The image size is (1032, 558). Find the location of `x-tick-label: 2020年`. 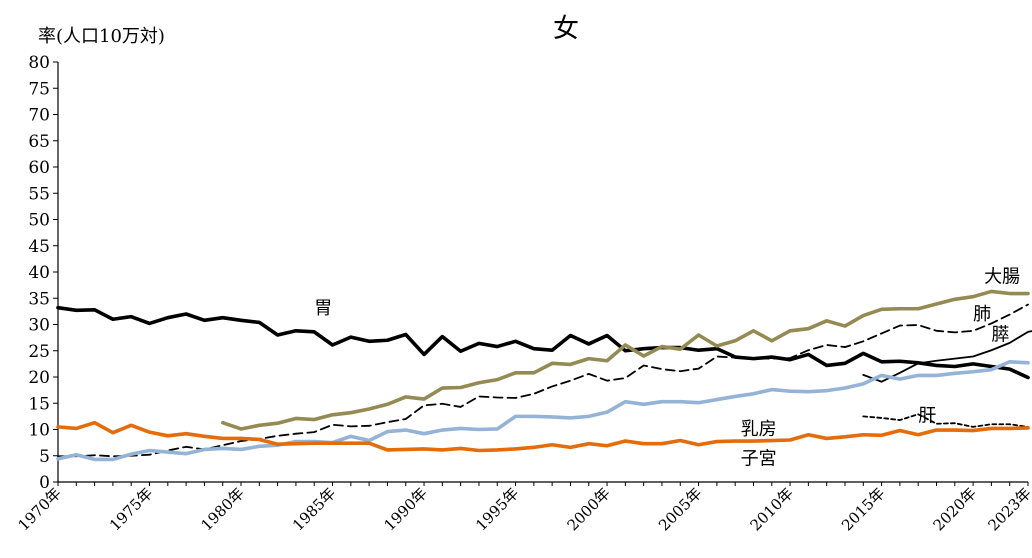

x-tick-label: 2020年 is located at coordinates (955, 509).